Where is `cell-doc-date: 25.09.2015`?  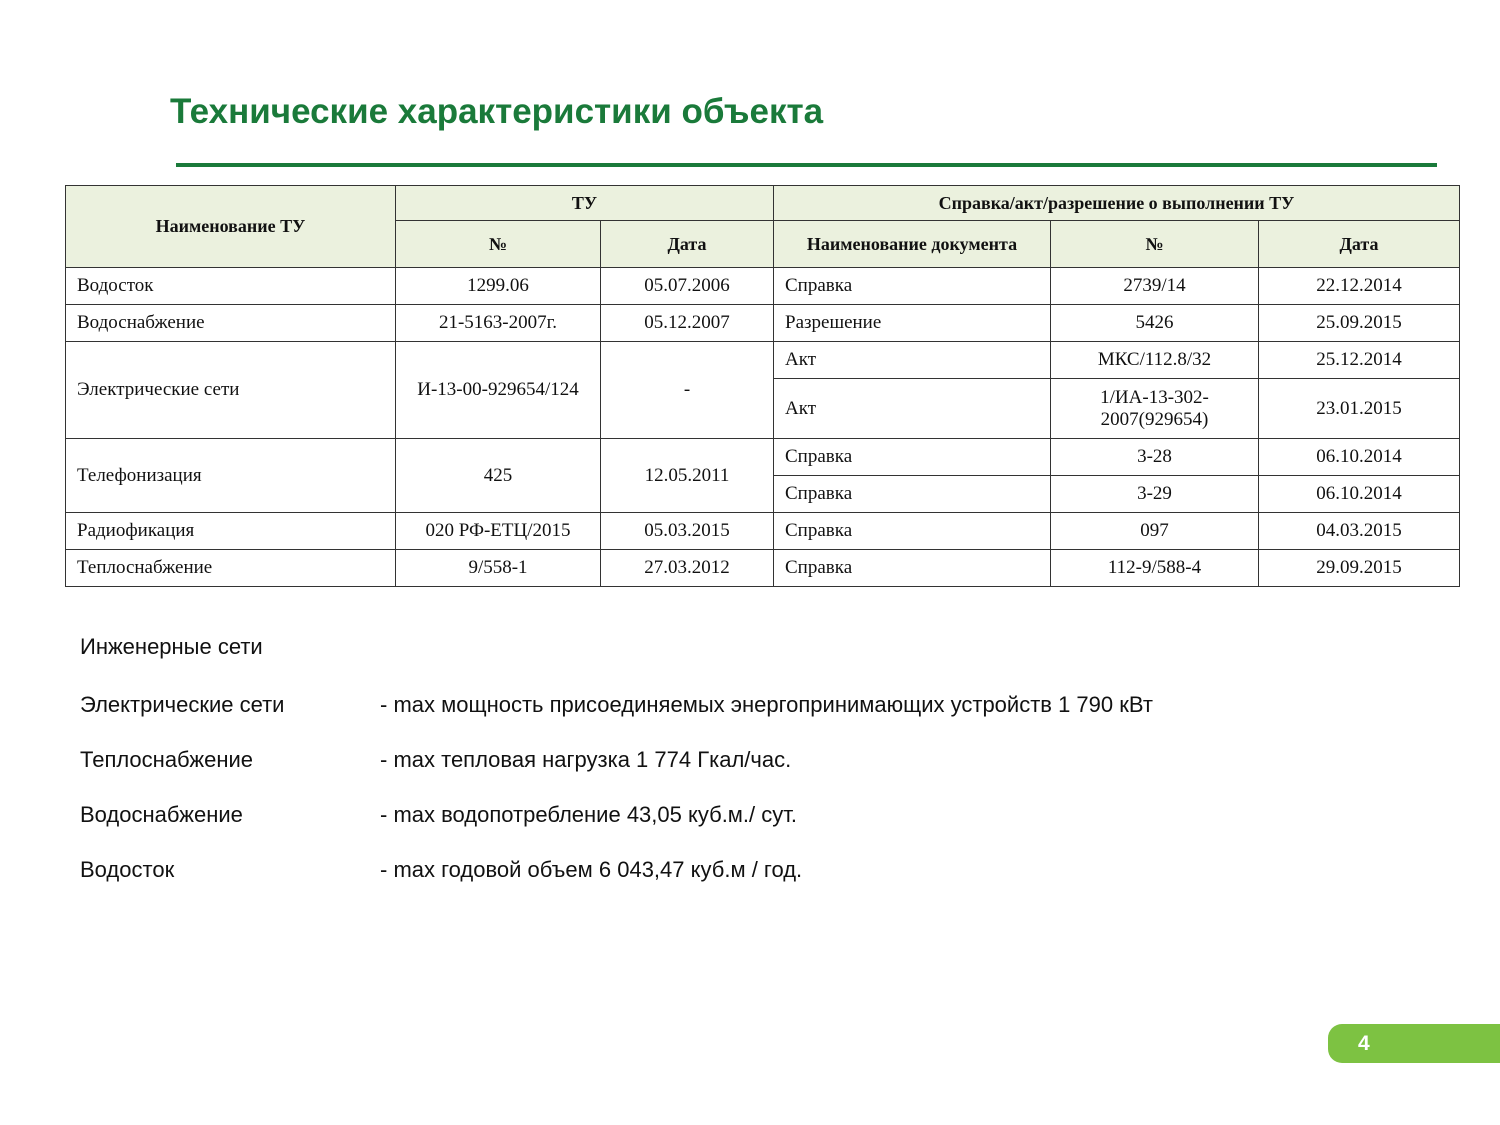
cell-doc-date: 25.09.2015 is located at coordinates (1359, 323).